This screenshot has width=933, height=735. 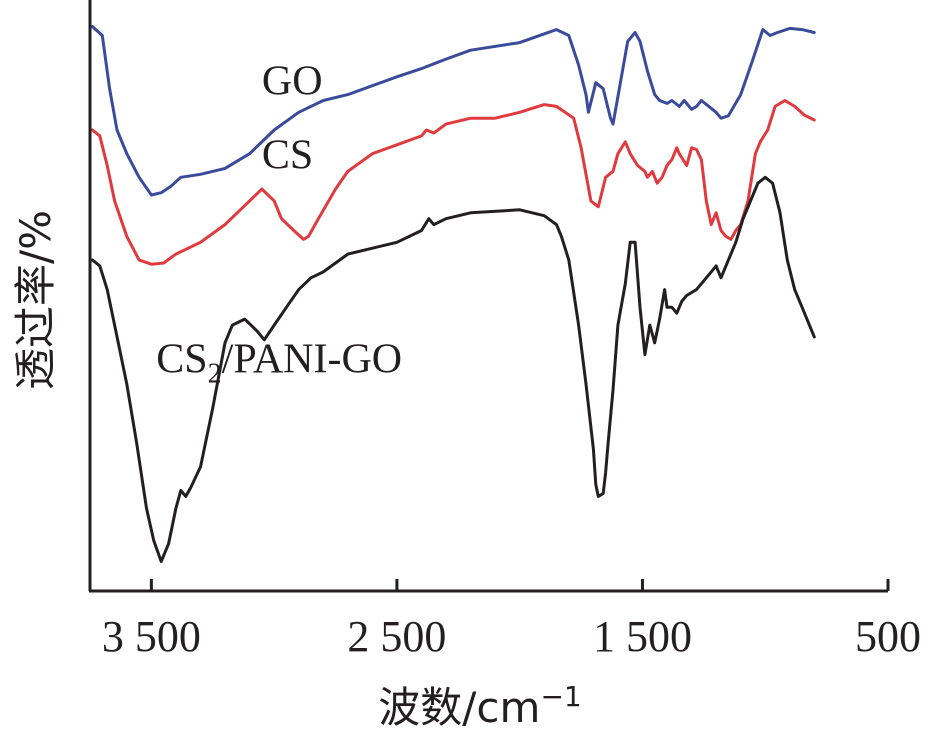 What do you see at coordinates (479, 706) in the screenshot?
I see `x-axis-title: 波数/cm−1` at bounding box center [479, 706].